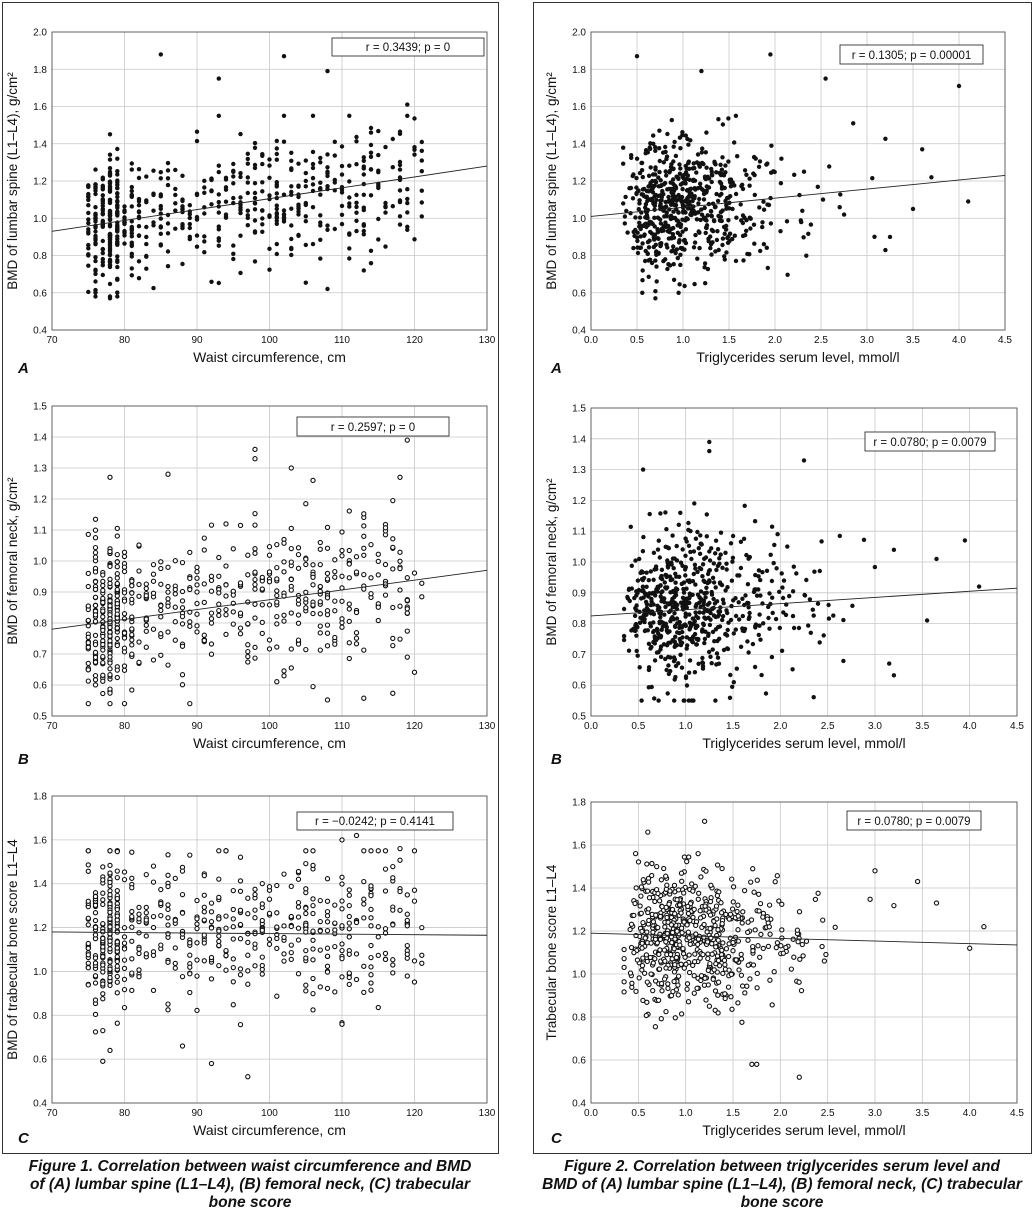 This screenshot has width=1034, height=1218. What do you see at coordinates (52, 1113) in the screenshot?
I see `x-tick-label: 70` at bounding box center [52, 1113].